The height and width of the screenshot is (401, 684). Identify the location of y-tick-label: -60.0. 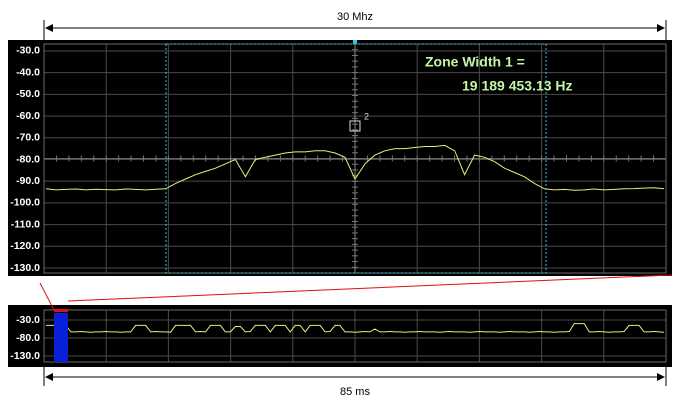
(28, 116).